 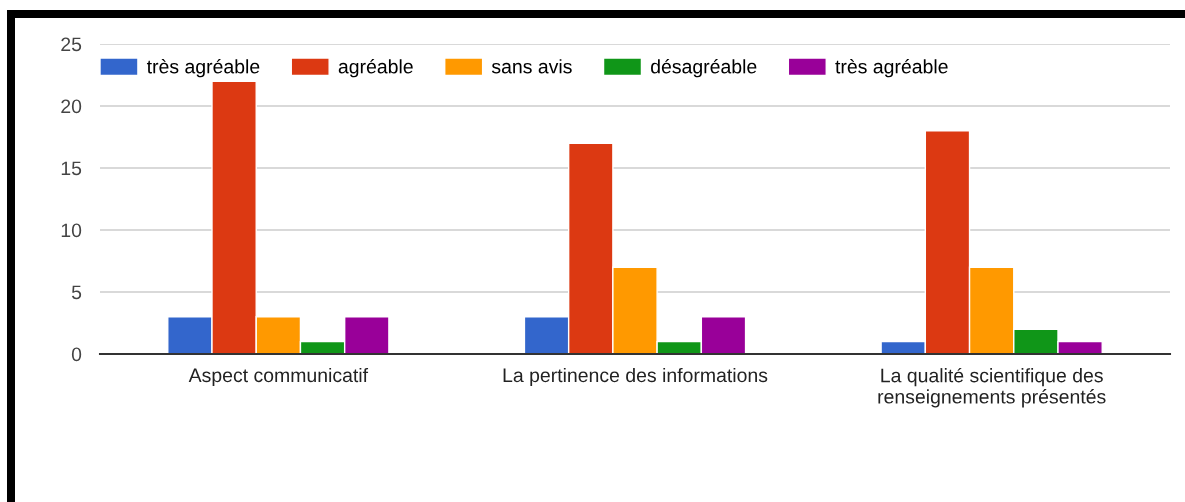 I want to click on y-tick-label: 15, so click(x=71, y=168).